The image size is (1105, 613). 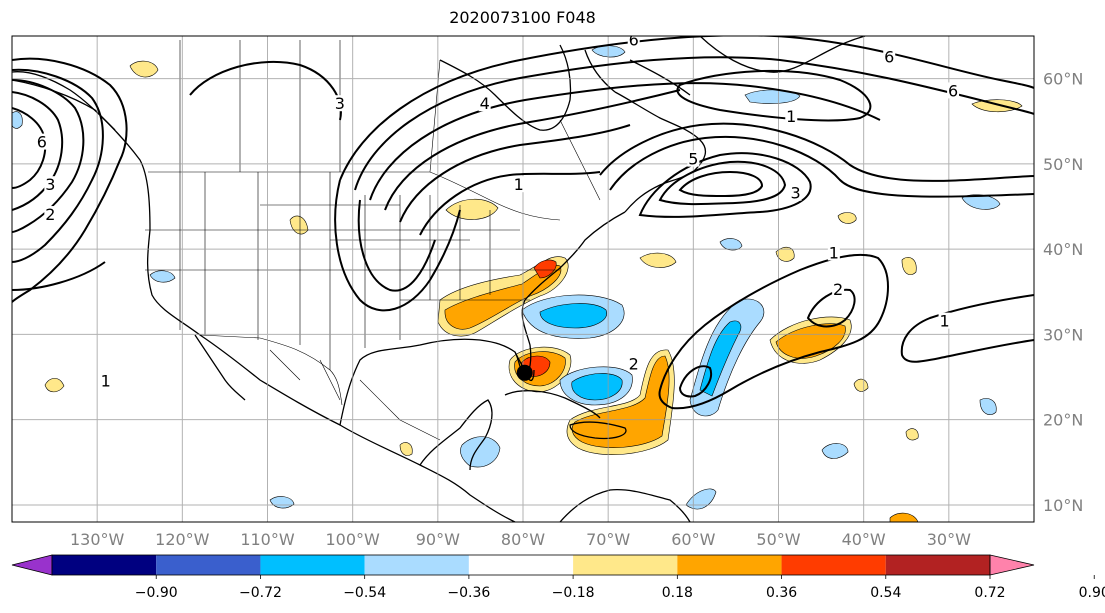 I want to click on borders-mexico-states, so click(x=355, y=395).